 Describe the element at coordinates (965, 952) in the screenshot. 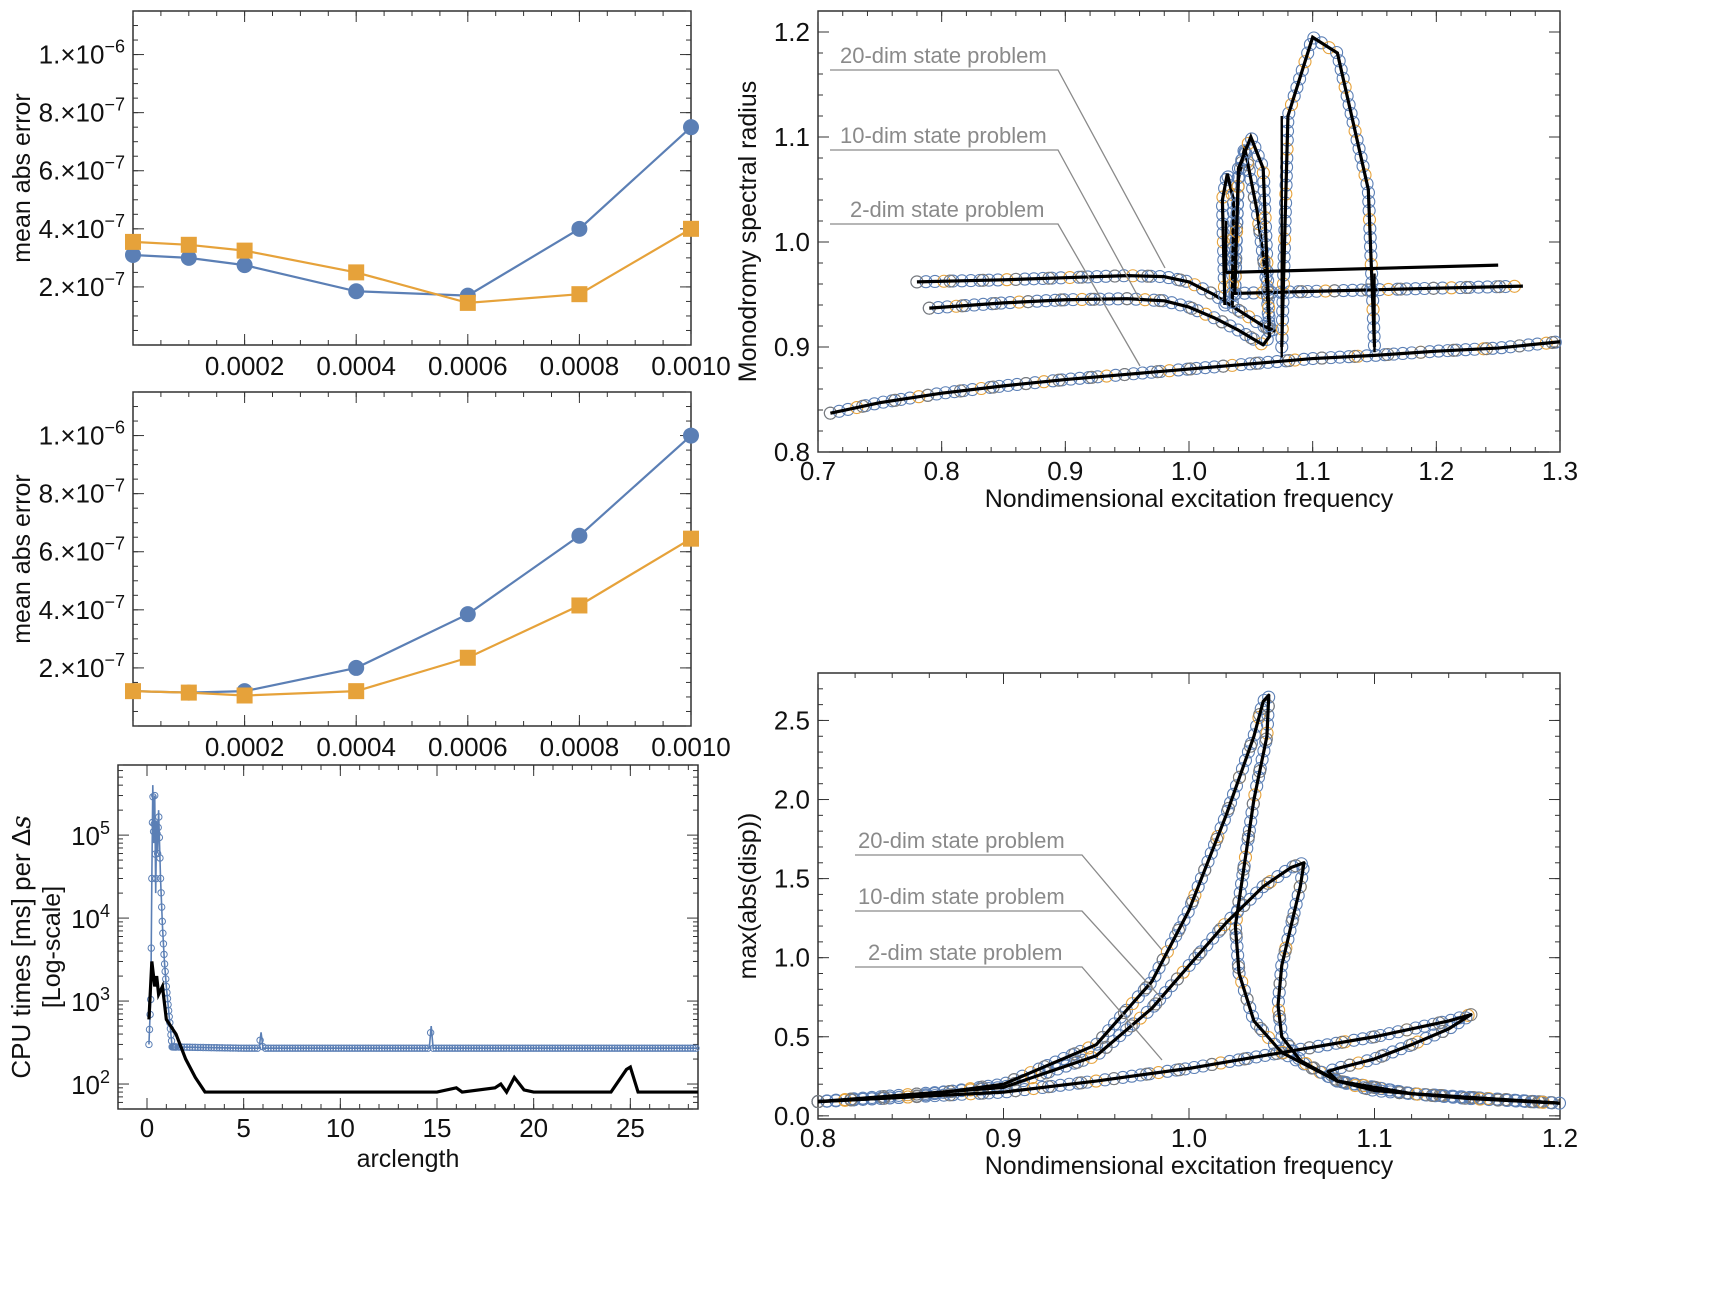

I see `annotation-label: 2-dim state problem` at that location.